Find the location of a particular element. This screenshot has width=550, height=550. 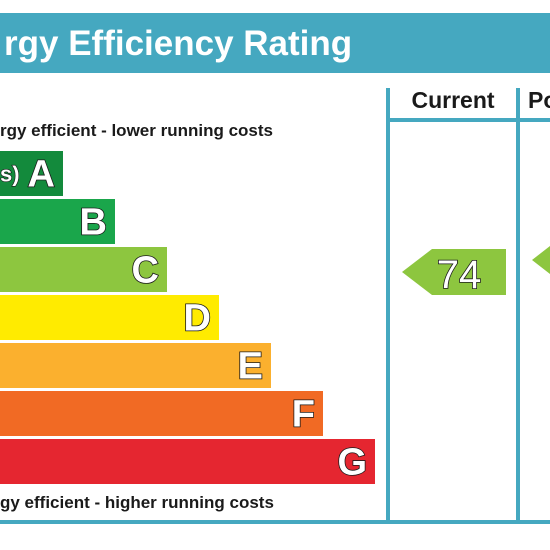

title-bar is located at coordinates (275, 43).